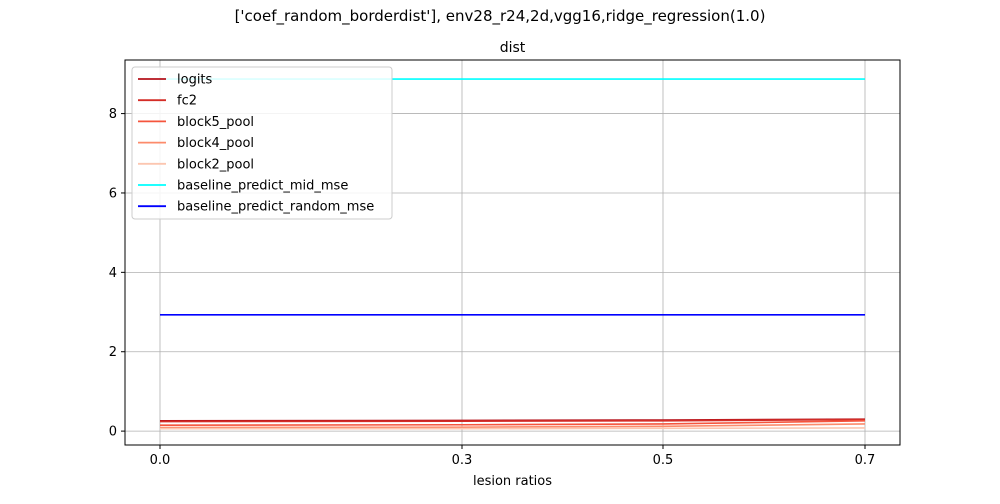 The image size is (1000, 504). I want to click on legend-label: logits, so click(195, 80).